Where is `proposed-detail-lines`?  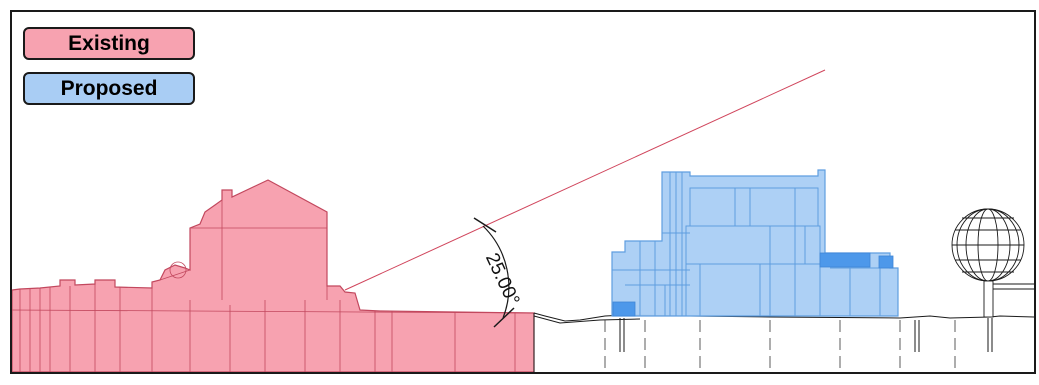
proposed-detail-lines is located at coordinates (755, 244).